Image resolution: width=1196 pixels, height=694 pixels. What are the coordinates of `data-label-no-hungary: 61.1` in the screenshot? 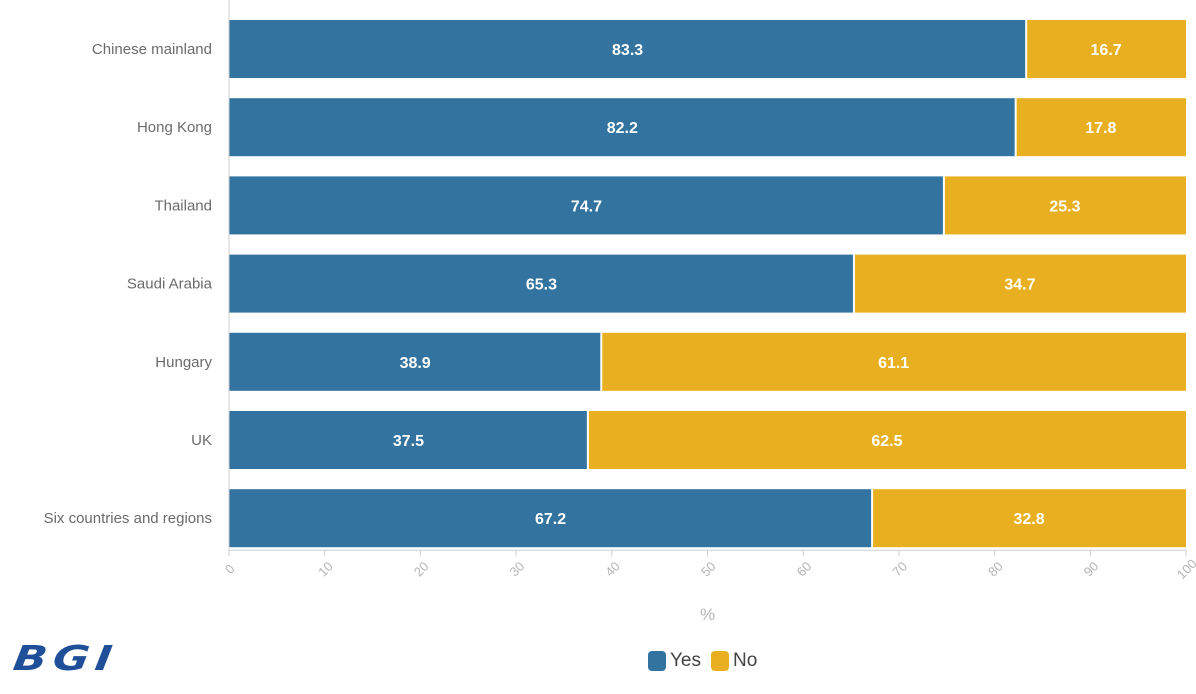 It's located at (893, 363).